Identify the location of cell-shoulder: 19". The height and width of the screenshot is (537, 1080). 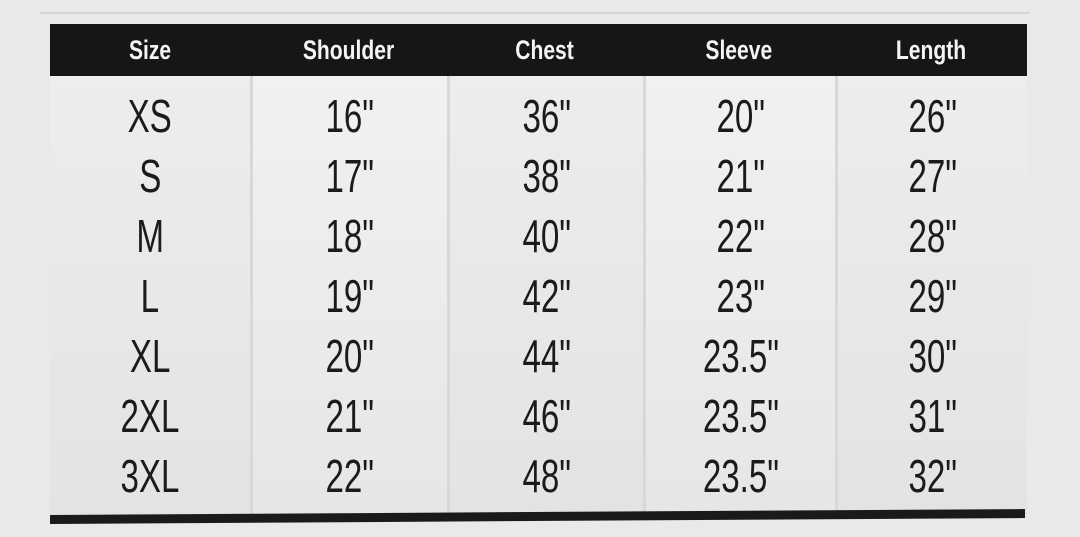
(350, 296).